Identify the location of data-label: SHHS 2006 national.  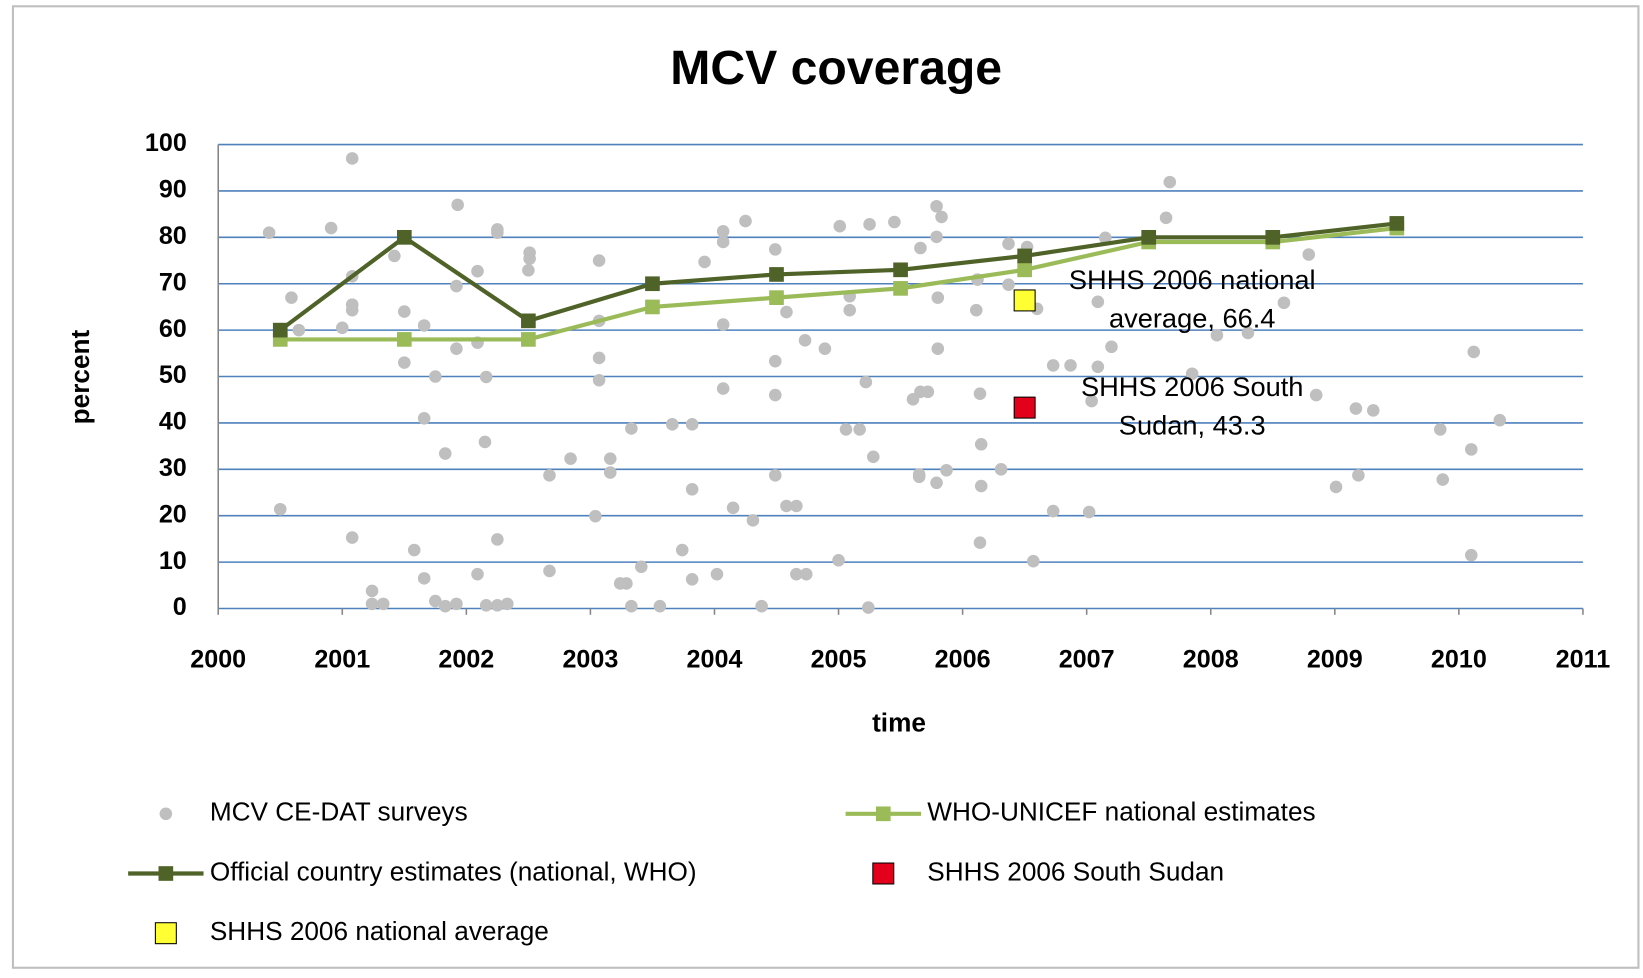
(1192, 279).